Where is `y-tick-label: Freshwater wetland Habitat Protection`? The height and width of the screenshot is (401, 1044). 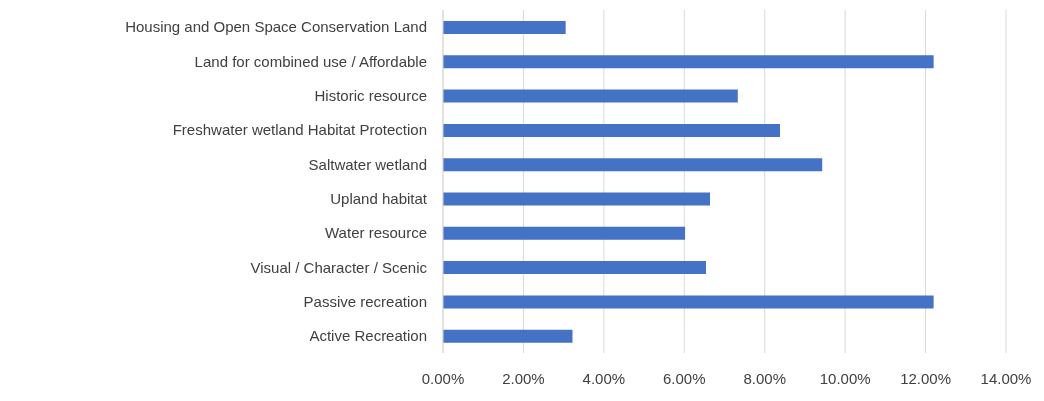 y-tick-label: Freshwater wetland Habitat Protection is located at coordinates (299, 130).